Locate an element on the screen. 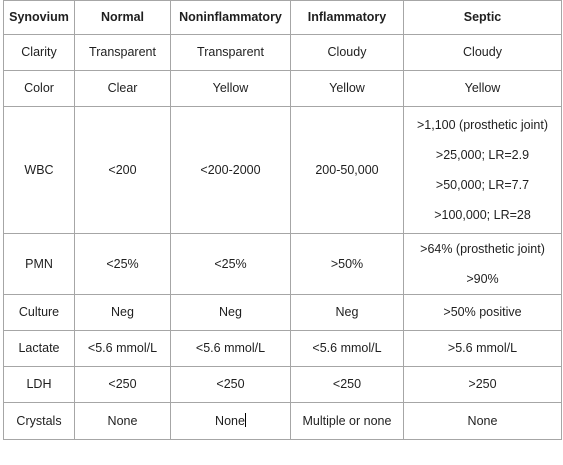 This screenshot has height=465, width=563. cell-noninflammatory: Neg is located at coordinates (230, 312).